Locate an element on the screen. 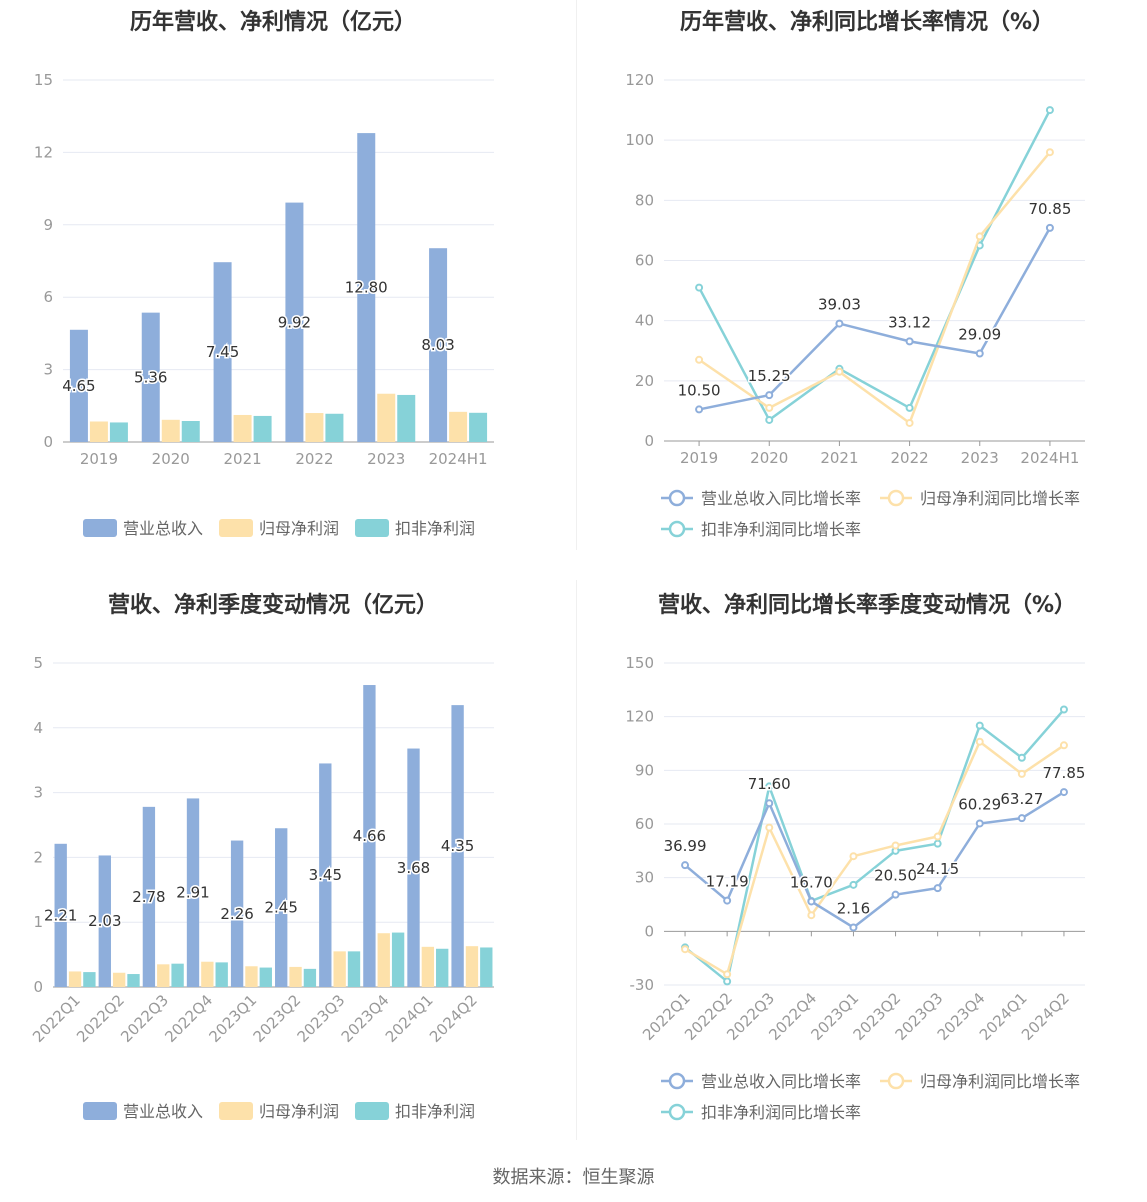  x-tick-label: 2023Q4 is located at coordinates (365, 1018).